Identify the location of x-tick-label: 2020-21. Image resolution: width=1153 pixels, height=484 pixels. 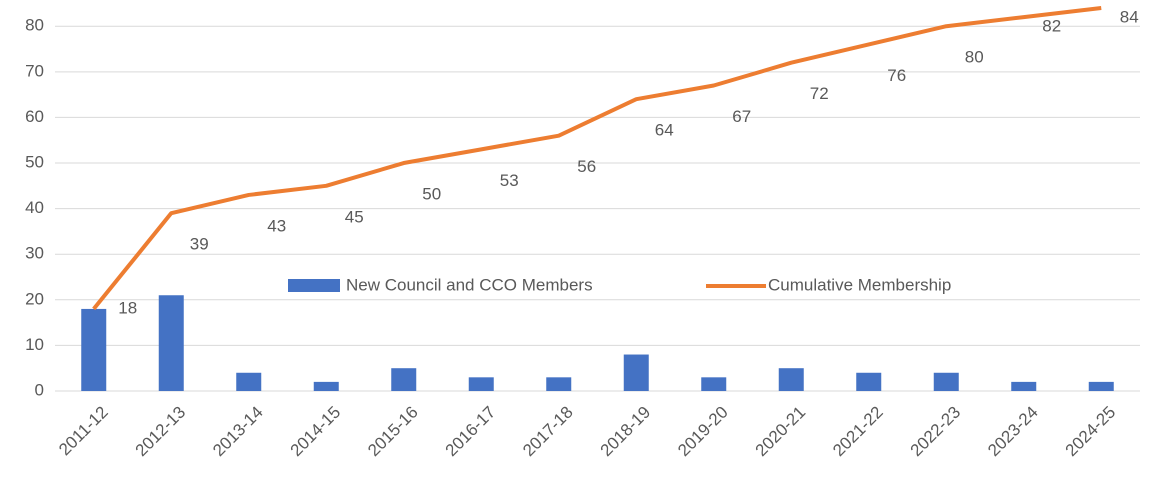
(781, 432).